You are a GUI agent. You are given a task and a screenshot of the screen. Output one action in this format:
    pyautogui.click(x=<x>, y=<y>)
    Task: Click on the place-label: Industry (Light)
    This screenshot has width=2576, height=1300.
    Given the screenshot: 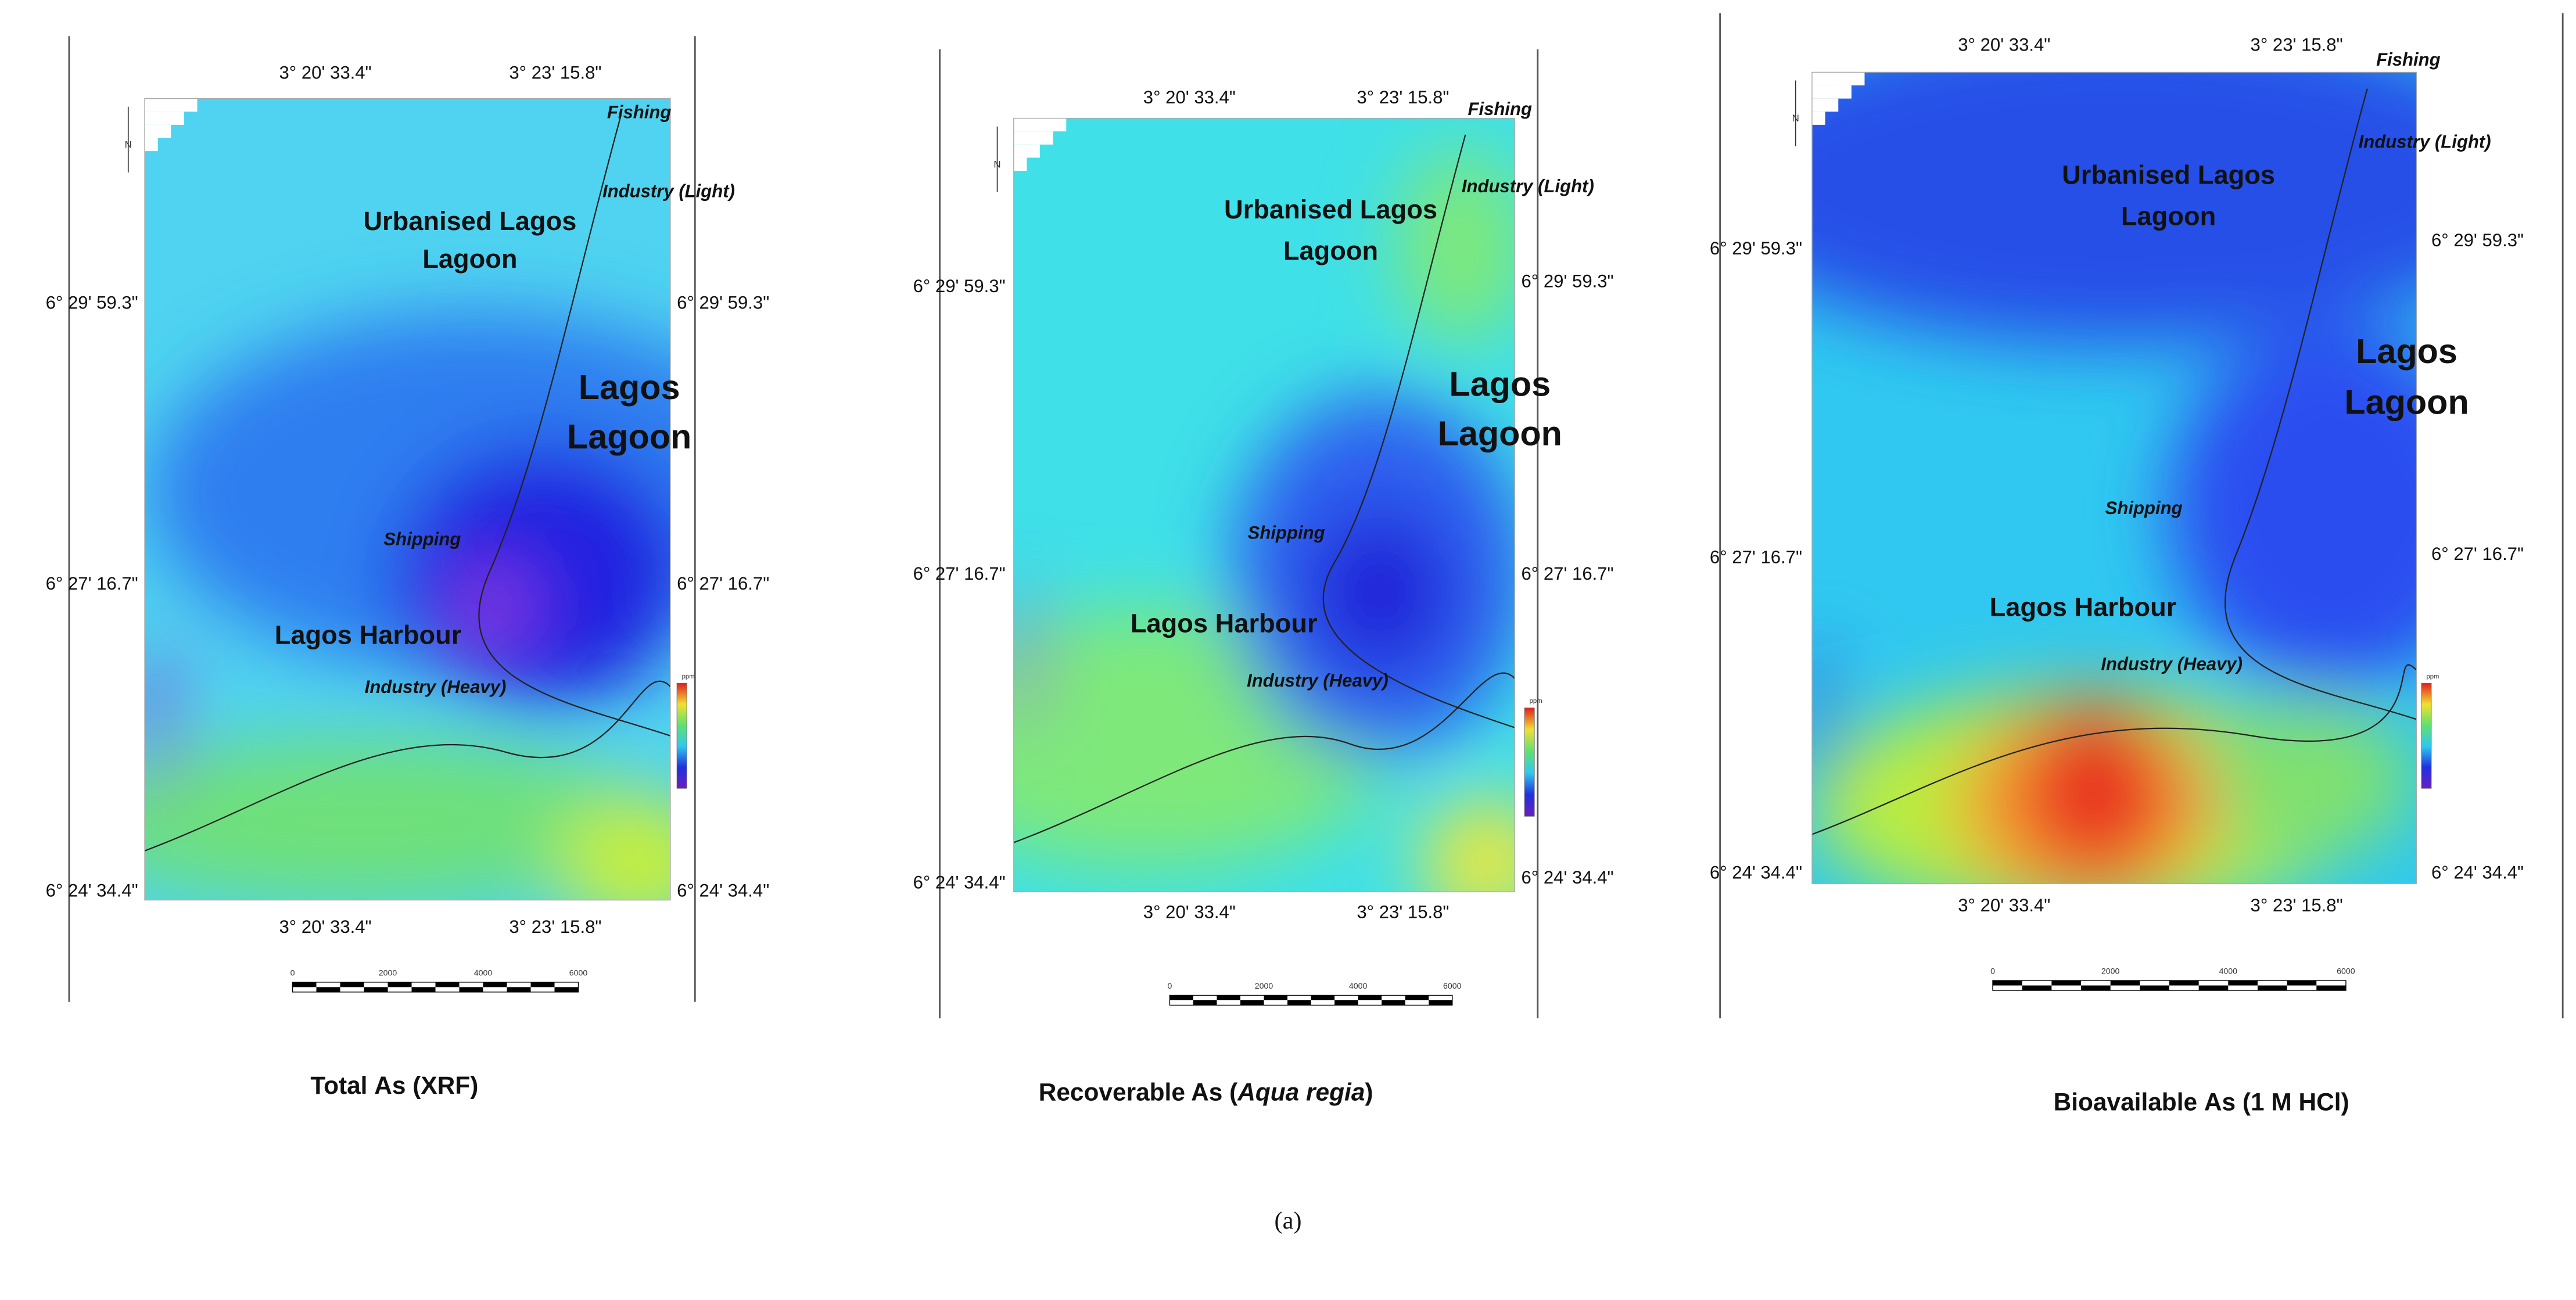 What is the action you would take?
    pyautogui.click(x=668, y=191)
    